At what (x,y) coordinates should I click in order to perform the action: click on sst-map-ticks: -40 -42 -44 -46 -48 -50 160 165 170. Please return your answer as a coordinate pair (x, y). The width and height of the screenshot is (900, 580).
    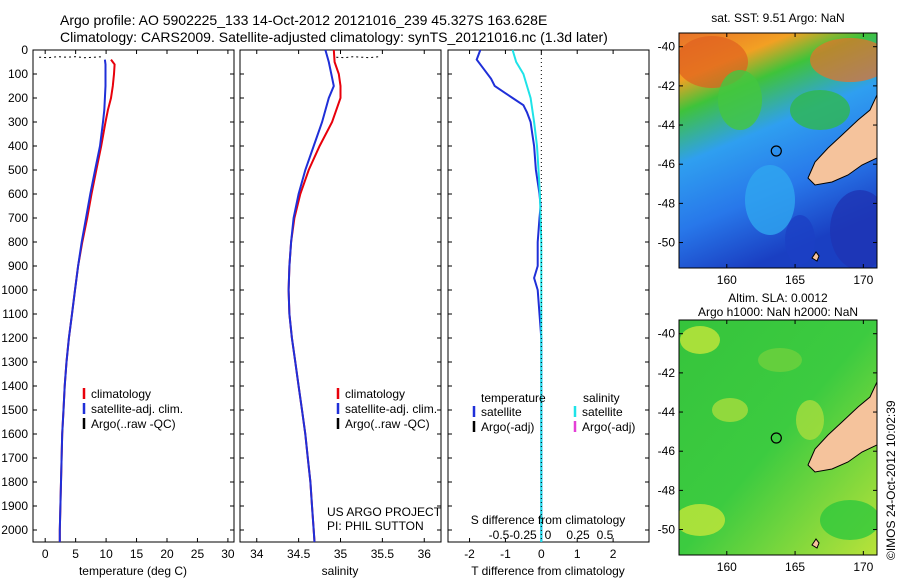
    Looking at the image, I should click on (767, 160).